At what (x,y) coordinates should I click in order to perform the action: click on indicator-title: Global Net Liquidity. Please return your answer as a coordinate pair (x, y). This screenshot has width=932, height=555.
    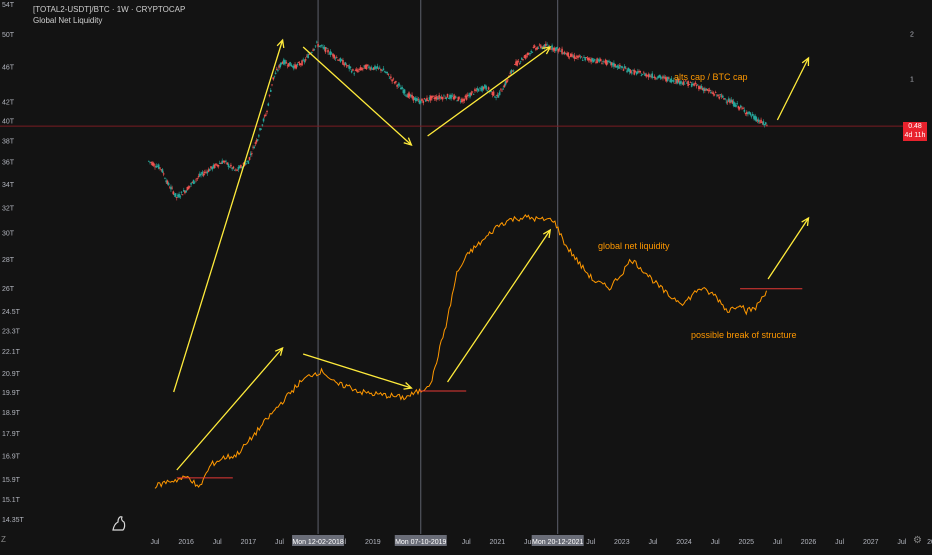
    Looking at the image, I should click on (68, 20).